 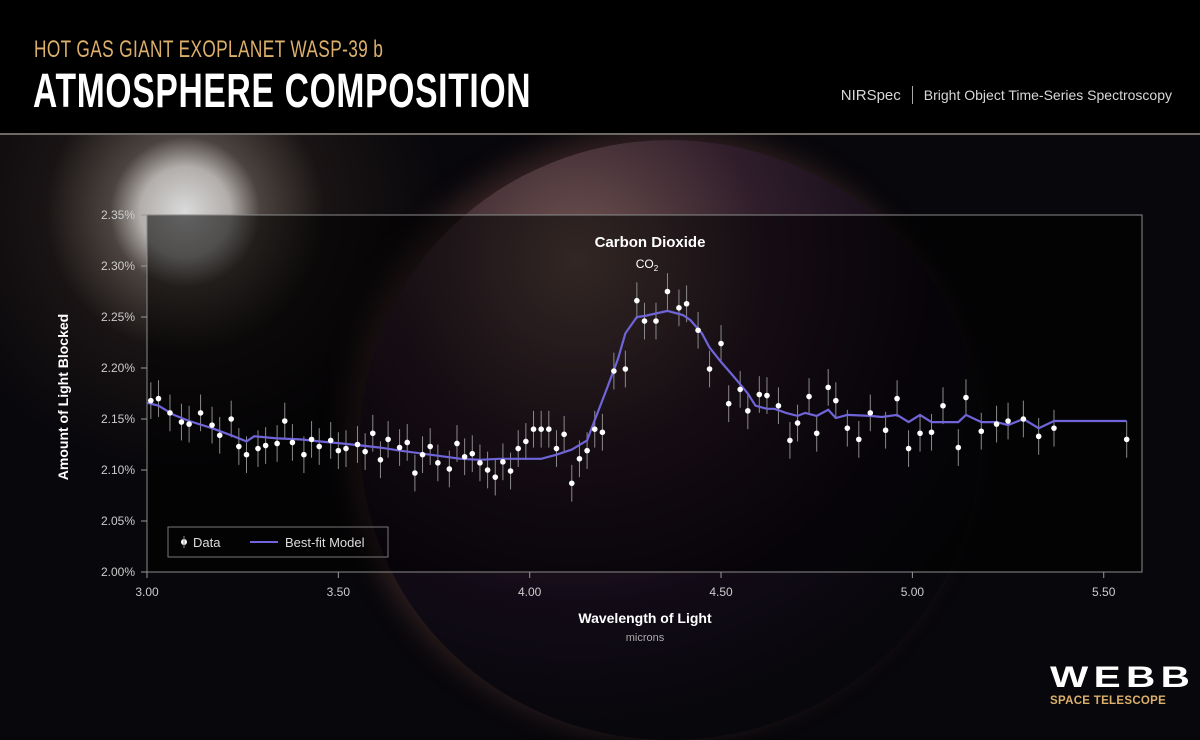 What do you see at coordinates (1108, 701) in the screenshot?
I see `logo-tagline: SPACE TELESCOPE` at bounding box center [1108, 701].